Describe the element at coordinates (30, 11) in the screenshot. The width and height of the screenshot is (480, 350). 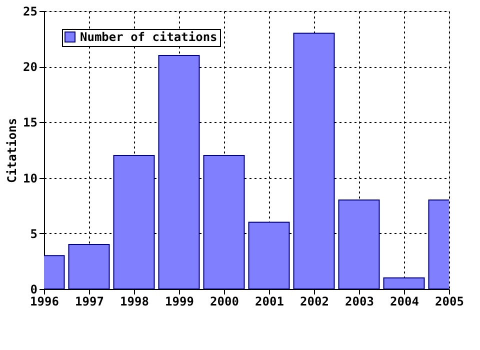
I see `y-tick-label: 25` at that location.